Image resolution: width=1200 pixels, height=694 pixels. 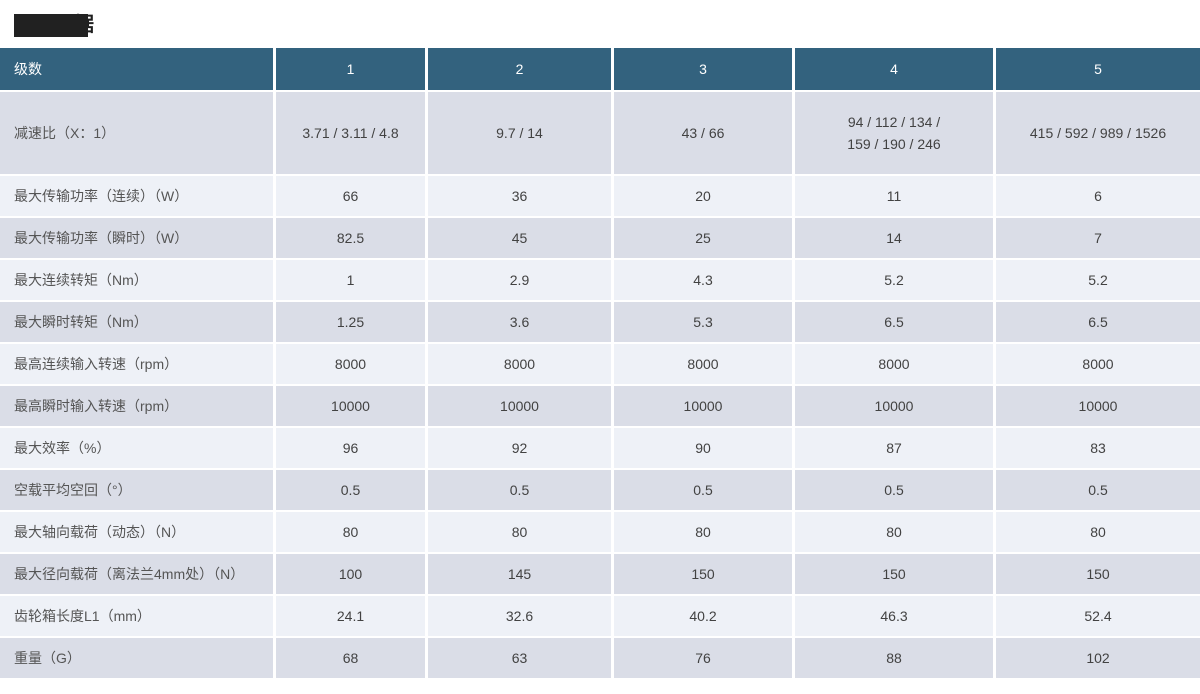 What do you see at coordinates (518, 197) in the screenshot?
I see `value-cell: 36` at bounding box center [518, 197].